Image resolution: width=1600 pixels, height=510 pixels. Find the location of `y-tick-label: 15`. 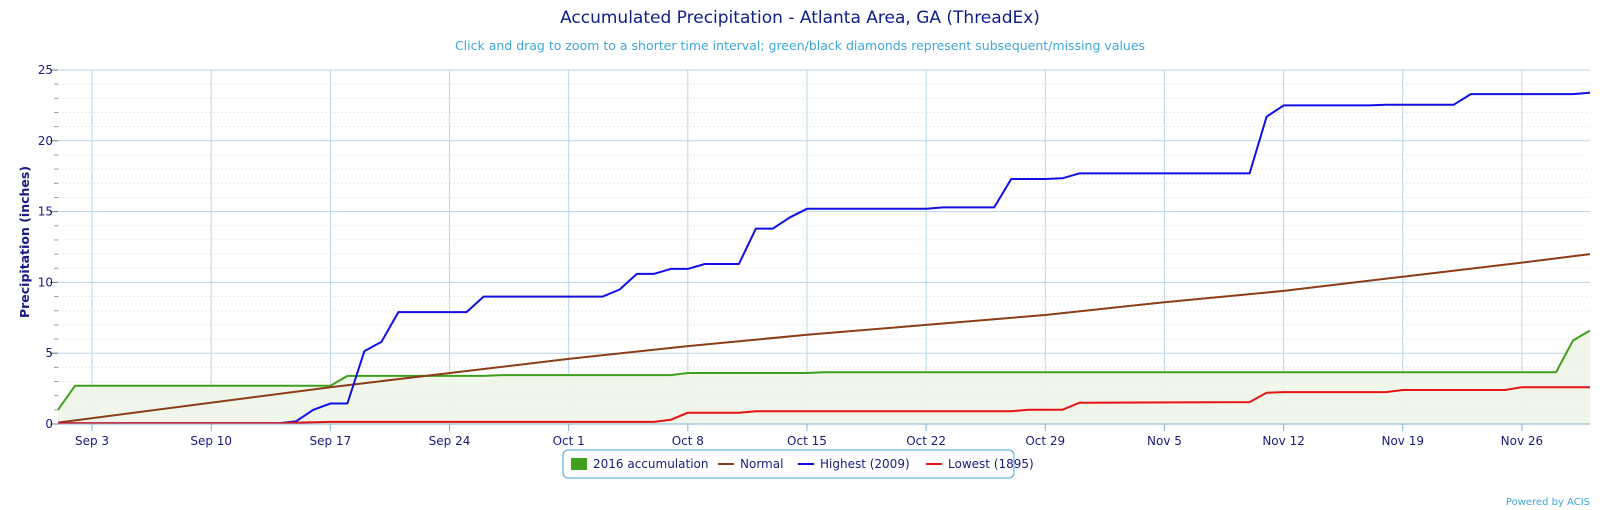

y-tick-label: 15 is located at coordinates (45, 212).